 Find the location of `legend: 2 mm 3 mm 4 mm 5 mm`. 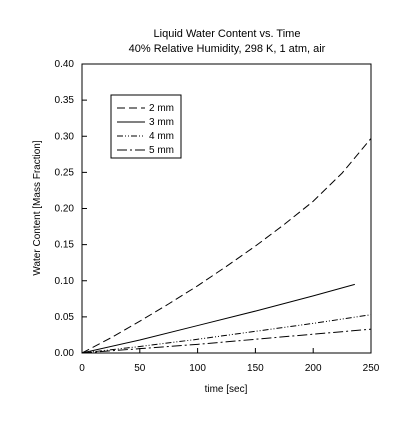

legend: 2 mm 3 mm 4 mm 5 mm is located at coordinates (146, 126).